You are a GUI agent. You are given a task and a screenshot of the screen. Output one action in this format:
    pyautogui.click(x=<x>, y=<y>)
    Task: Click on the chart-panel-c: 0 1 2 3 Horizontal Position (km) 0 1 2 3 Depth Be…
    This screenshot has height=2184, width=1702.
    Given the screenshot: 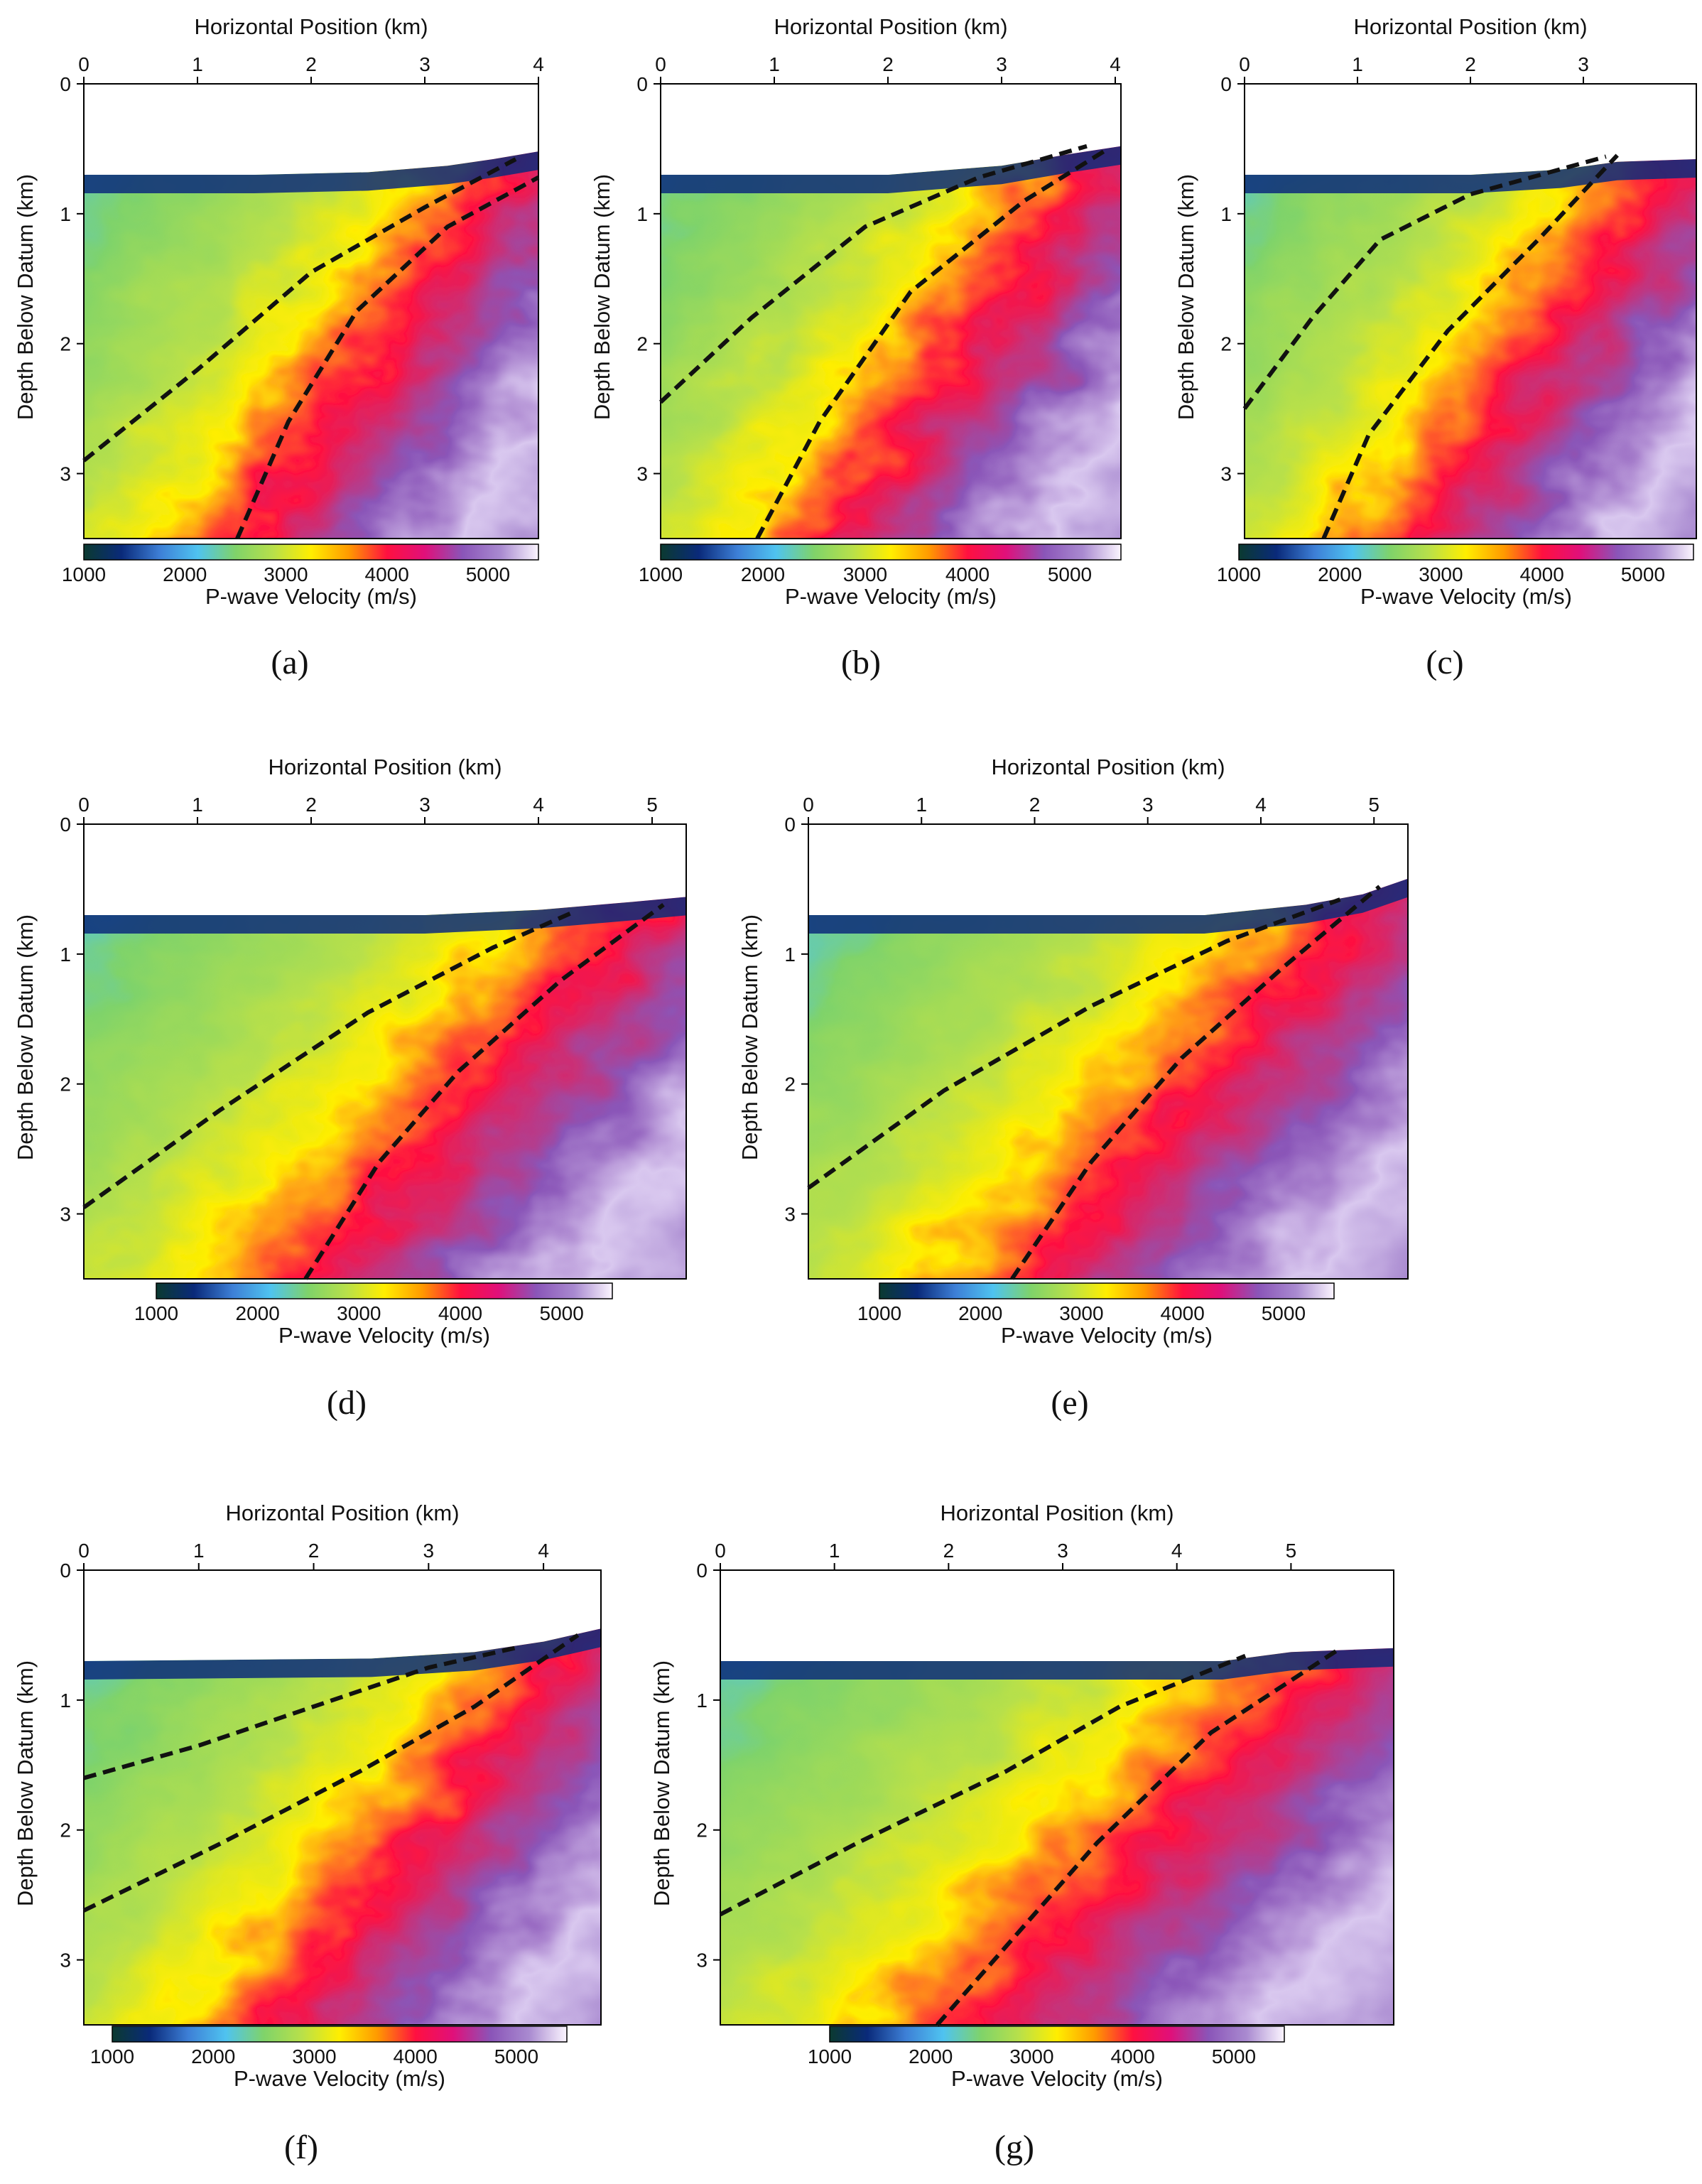 What is the action you would take?
    pyautogui.click(x=1435, y=348)
    